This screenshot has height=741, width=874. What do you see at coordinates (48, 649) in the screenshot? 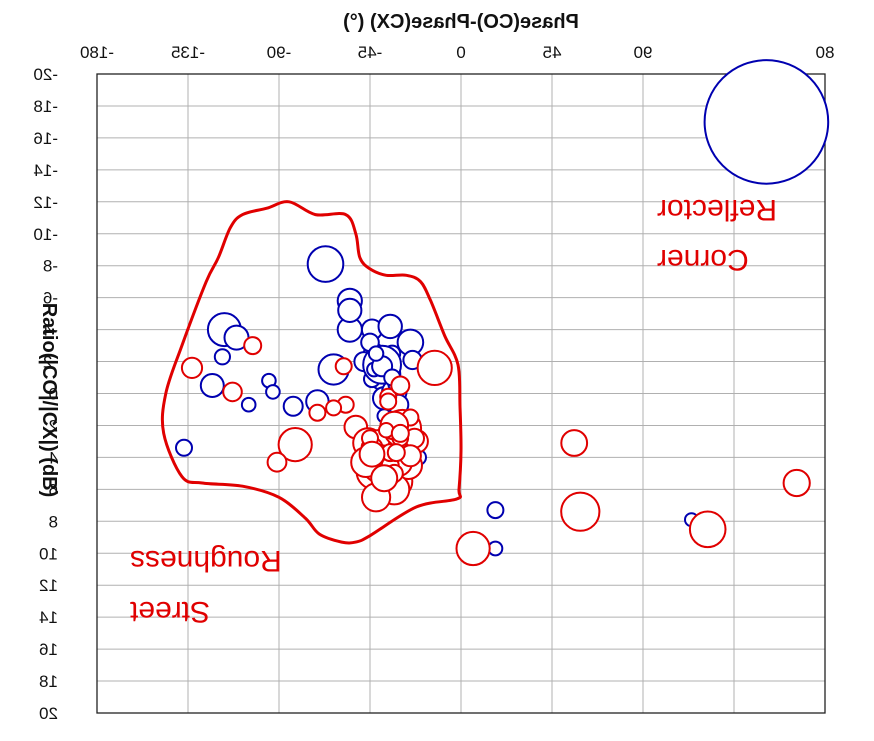
I see `y-tick-label: 16` at bounding box center [48, 649].